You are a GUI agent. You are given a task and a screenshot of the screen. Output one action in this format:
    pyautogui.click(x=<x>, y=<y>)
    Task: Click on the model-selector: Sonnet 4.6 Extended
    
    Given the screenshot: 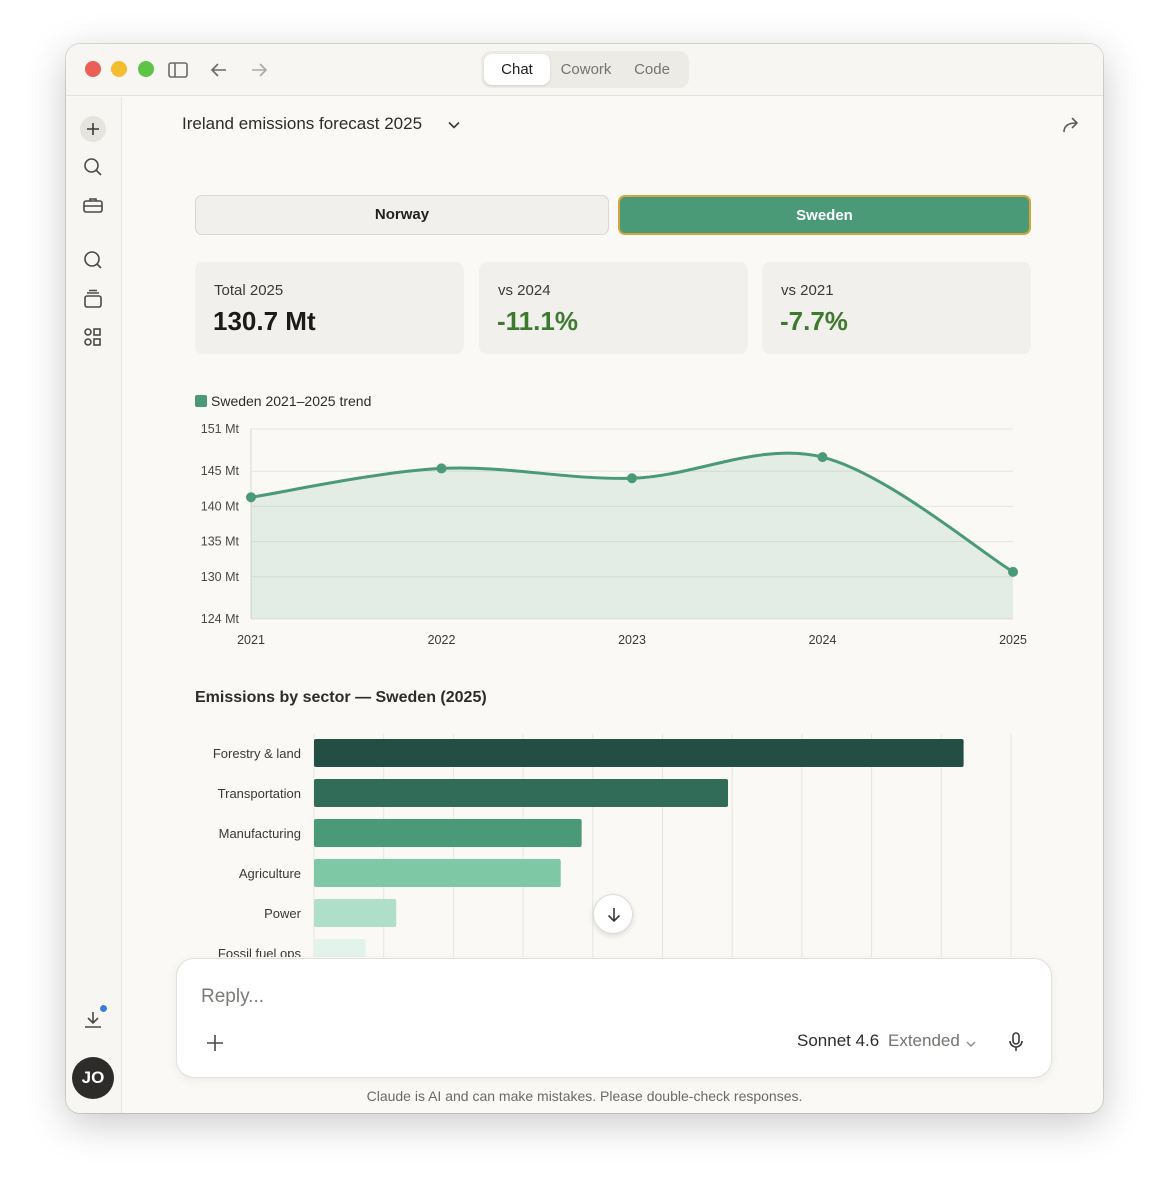 What is the action you would take?
    pyautogui.click(x=878, y=1041)
    